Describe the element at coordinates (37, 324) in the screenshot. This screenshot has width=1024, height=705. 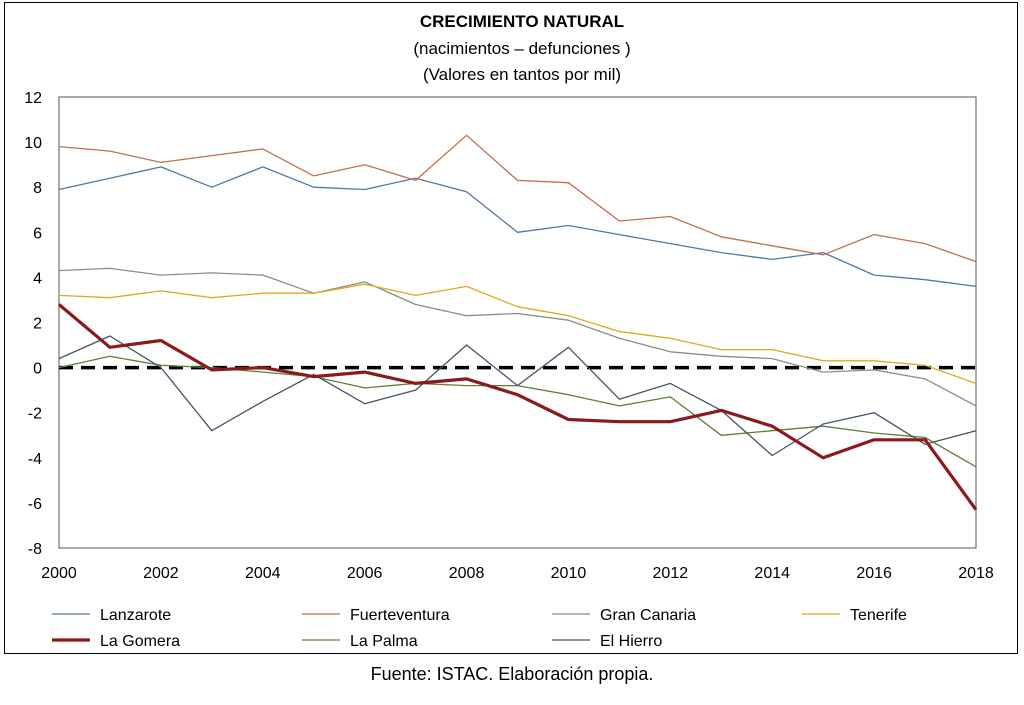
I see `y-tick-label: 2` at that location.